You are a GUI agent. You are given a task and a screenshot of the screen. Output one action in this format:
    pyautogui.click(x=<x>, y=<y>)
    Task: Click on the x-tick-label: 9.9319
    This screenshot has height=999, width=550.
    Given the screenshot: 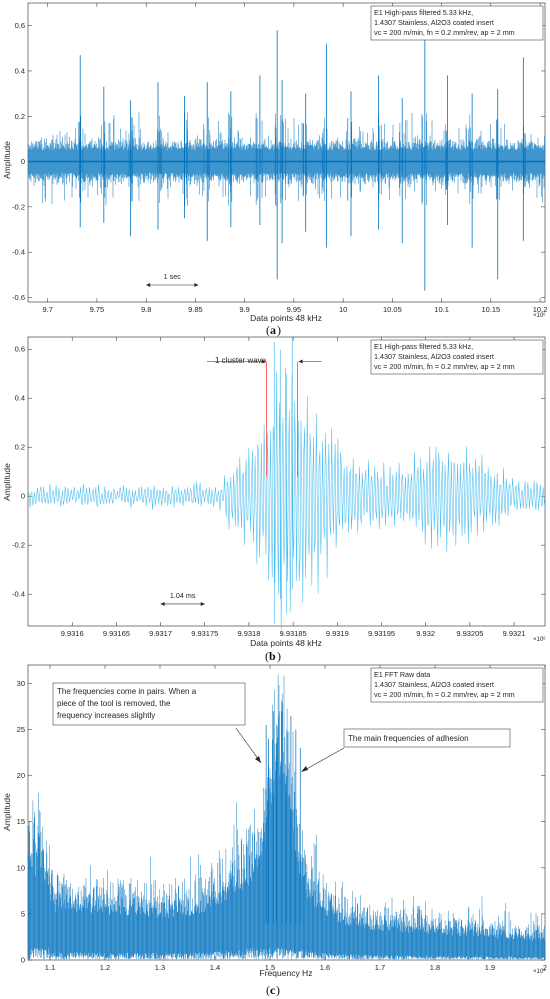 What is the action you would take?
    pyautogui.click(x=337, y=633)
    